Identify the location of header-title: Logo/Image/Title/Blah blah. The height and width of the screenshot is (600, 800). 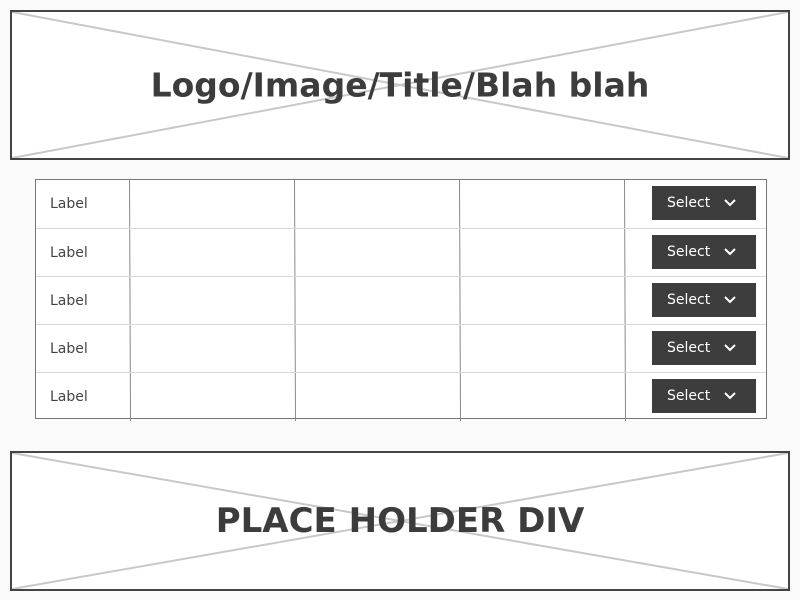
(400, 85).